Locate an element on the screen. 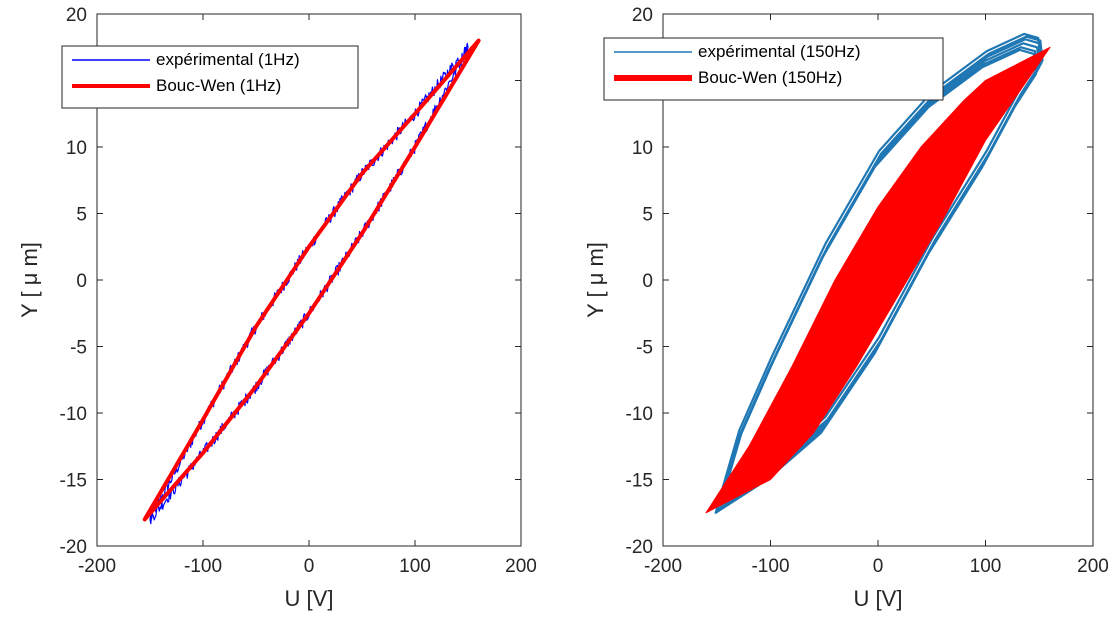  legend: expérimental (150Hz) Bouc-Wen (150Hz) is located at coordinates (773, 69).